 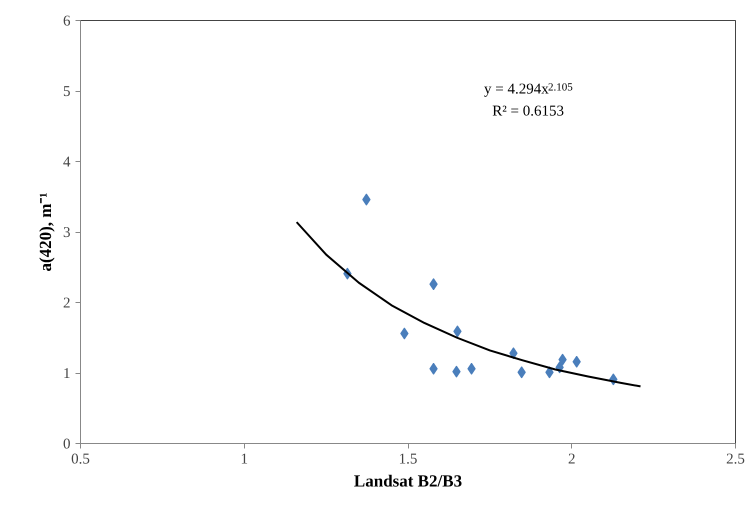 What do you see at coordinates (244, 460) in the screenshot?
I see `x-tick-label: 1` at bounding box center [244, 460].